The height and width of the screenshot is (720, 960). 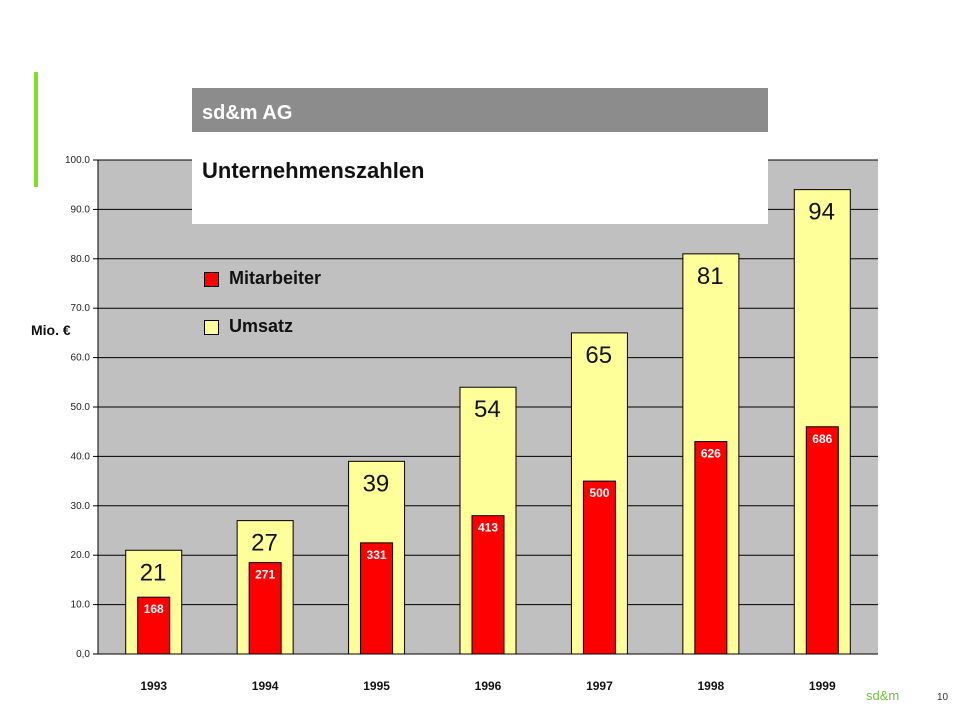 I want to click on x-tick-label: 1995, so click(x=376, y=686).